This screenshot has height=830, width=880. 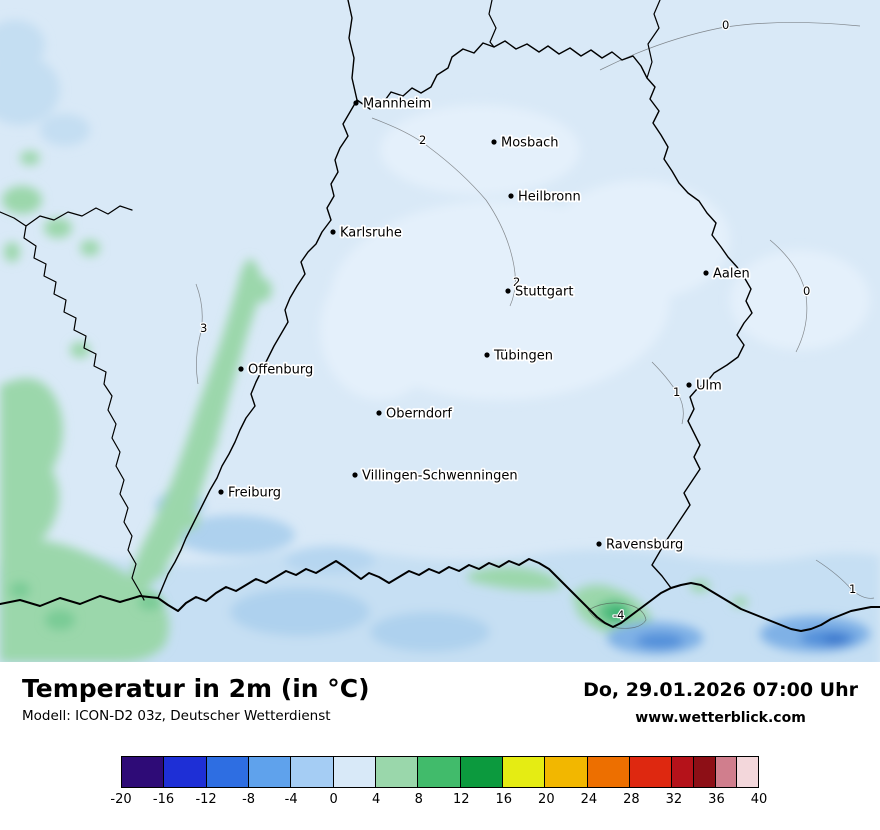 I want to click on city-label: Stuttgart, so click(x=544, y=292).